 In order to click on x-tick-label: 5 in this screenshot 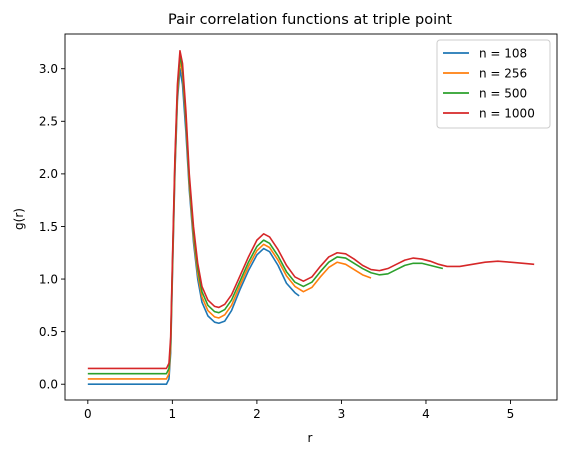, I will do `click(511, 414)`.